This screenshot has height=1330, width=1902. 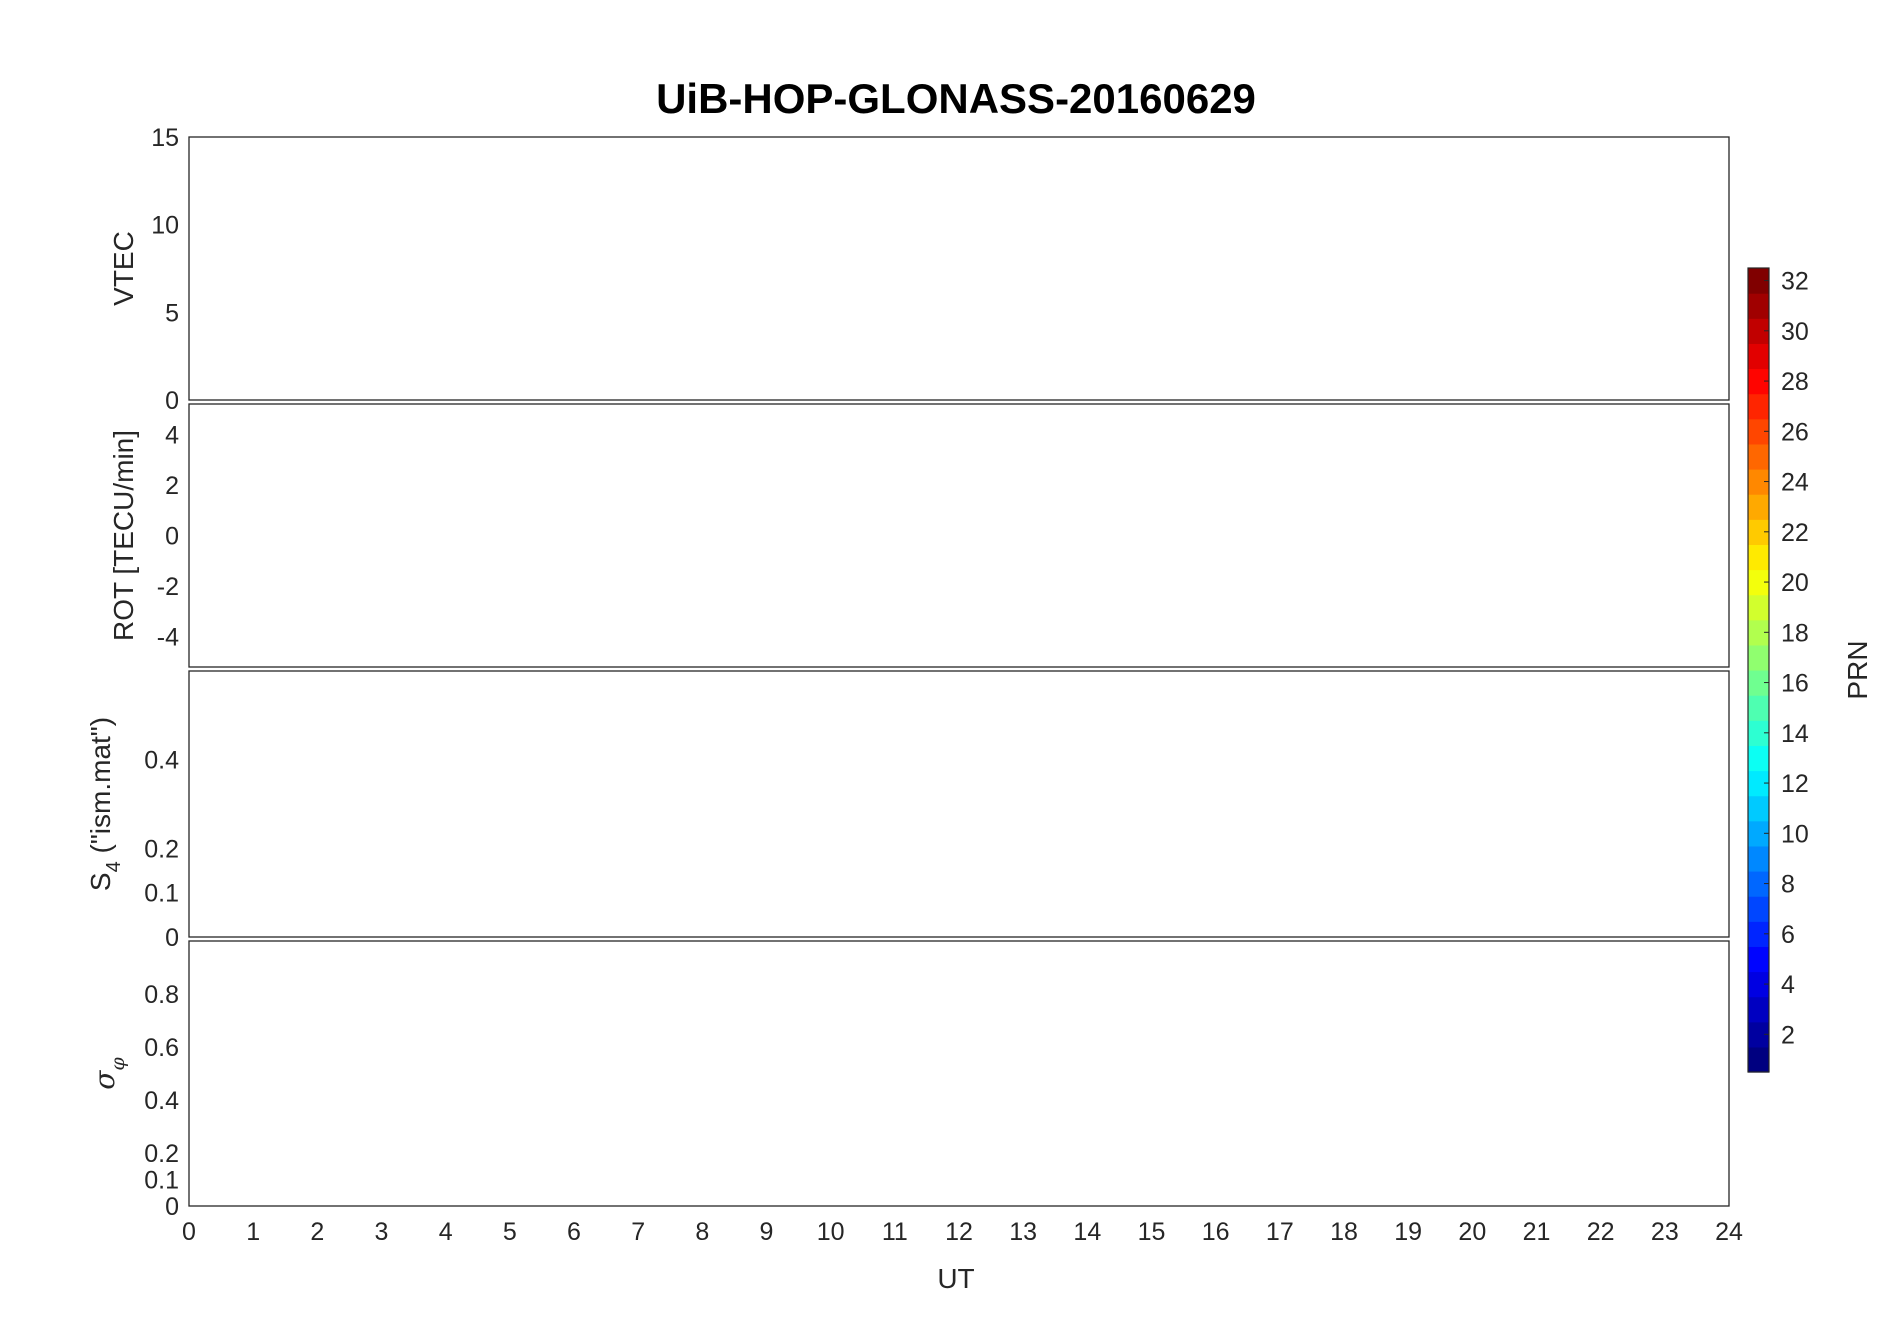 What do you see at coordinates (1788, 935) in the screenshot?
I see `colorbar-tick-label: 6` at bounding box center [1788, 935].